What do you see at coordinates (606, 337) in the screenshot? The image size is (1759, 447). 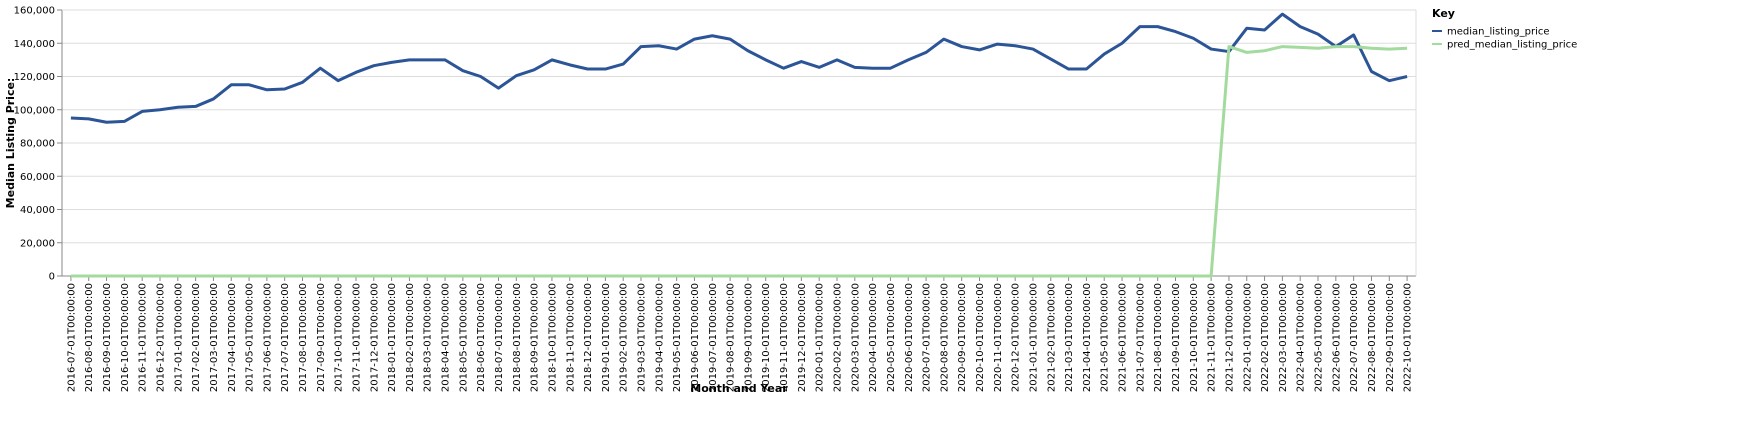 I see `x-tick-label: 2019-01-01T00:00:00` at bounding box center [606, 337].